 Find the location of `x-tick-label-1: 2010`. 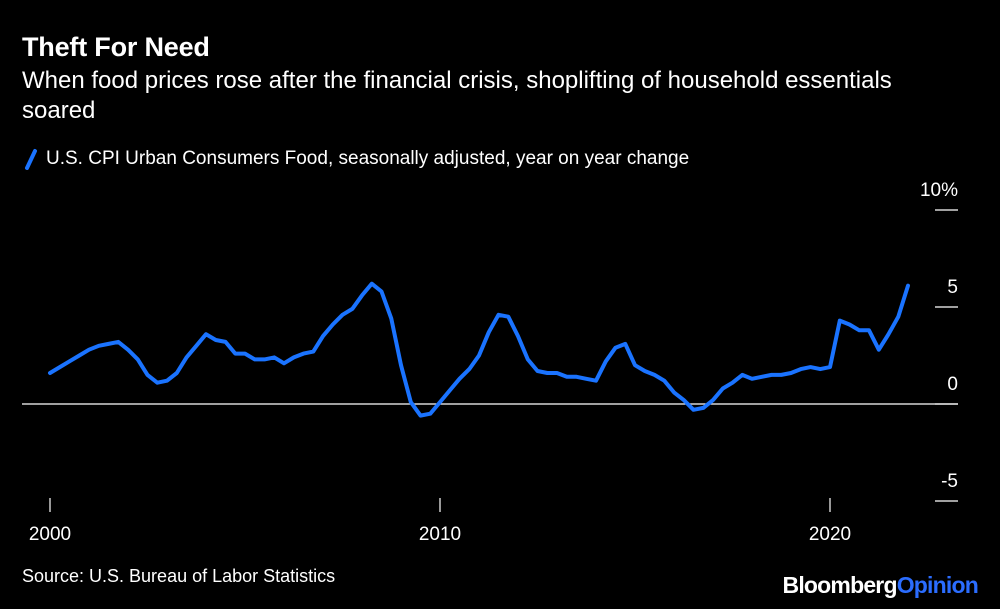

x-tick-label-1: 2010 is located at coordinates (440, 534).